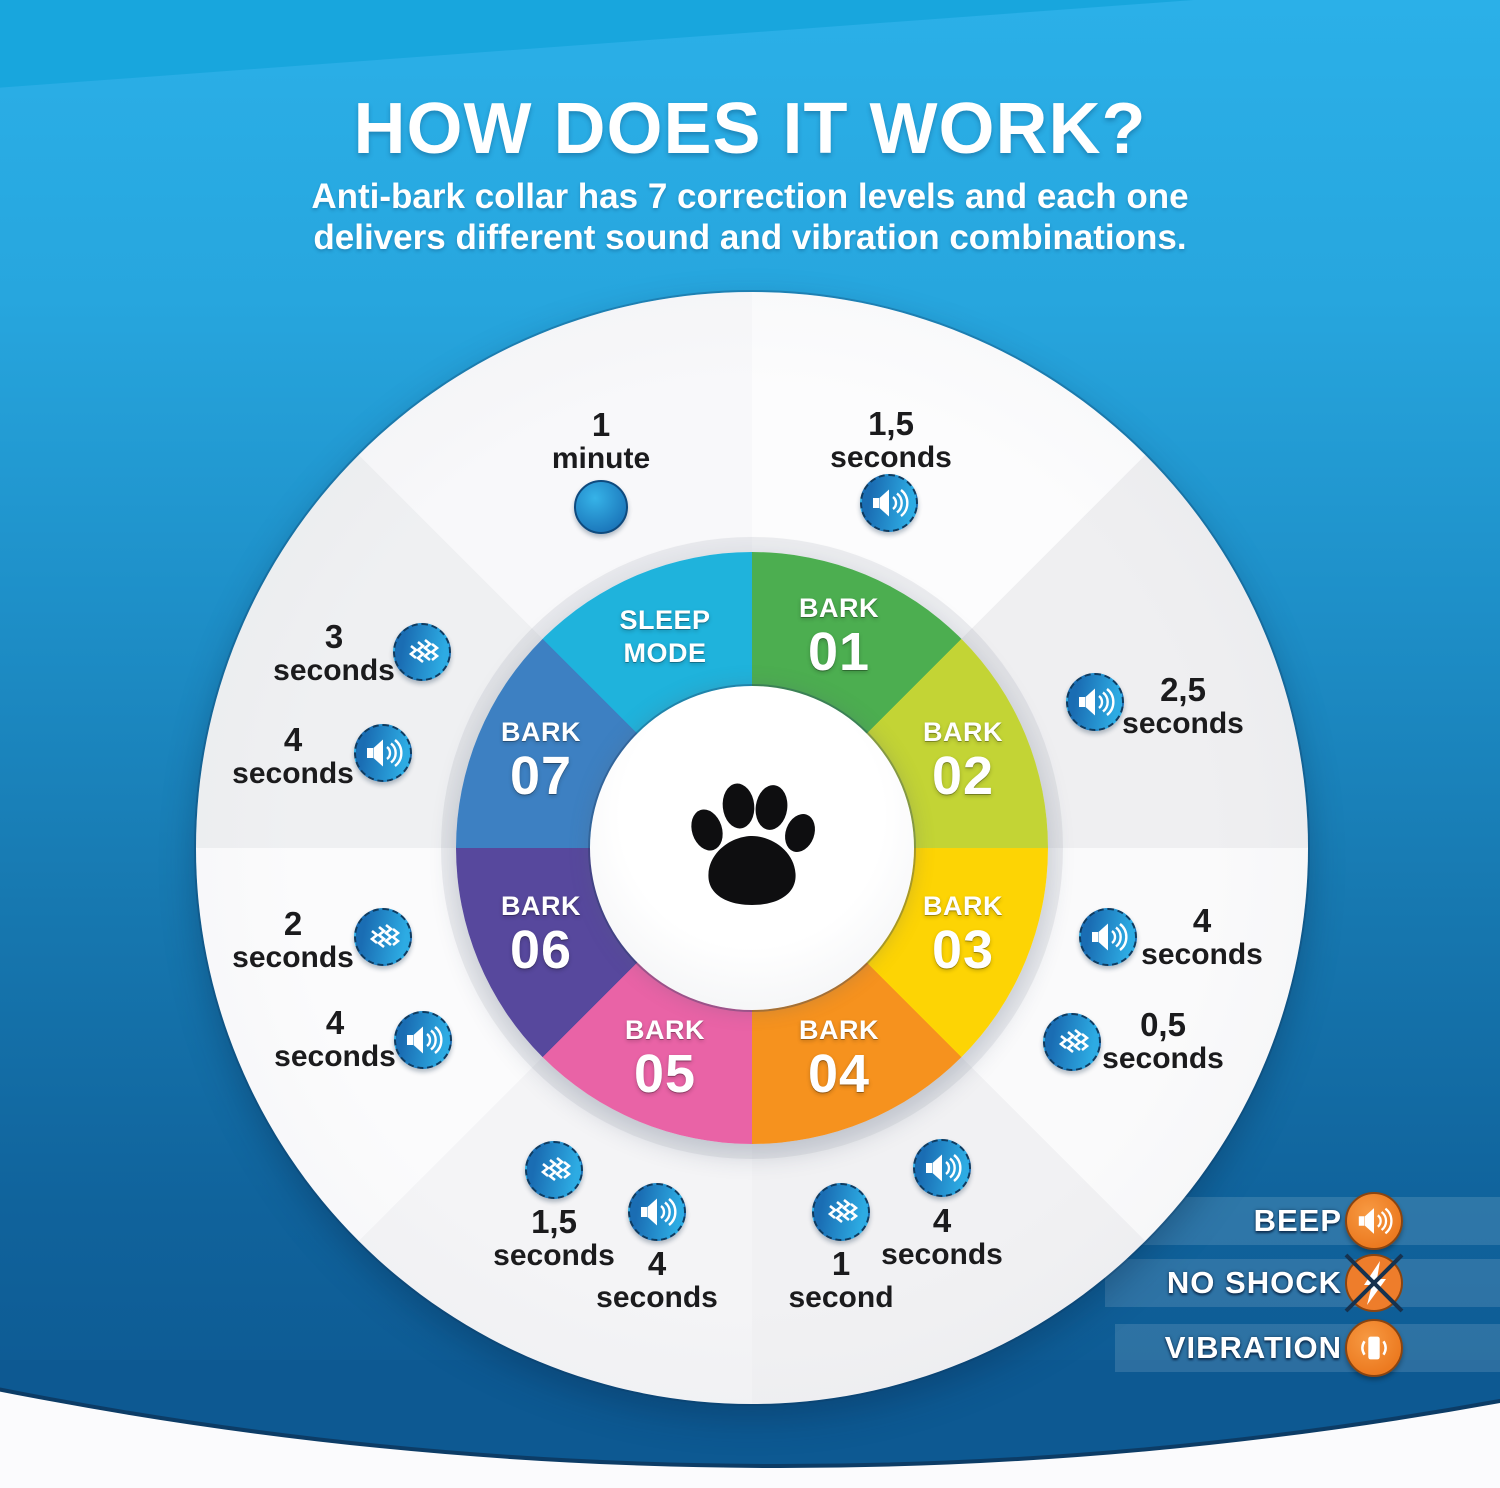 This screenshot has height=1488, width=1500. What do you see at coordinates (839, 1059) in the screenshot?
I see `segment-bark-04: BARK 04` at bounding box center [839, 1059].